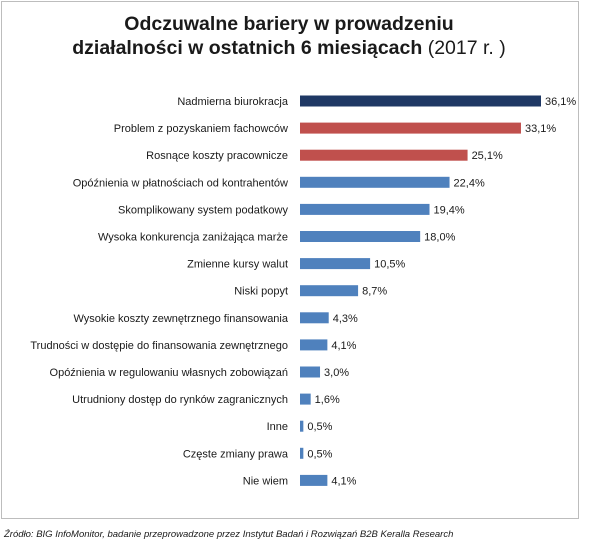  Describe the element at coordinates (374, 292) in the screenshot. I see `value-label: 8,7%` at that location.